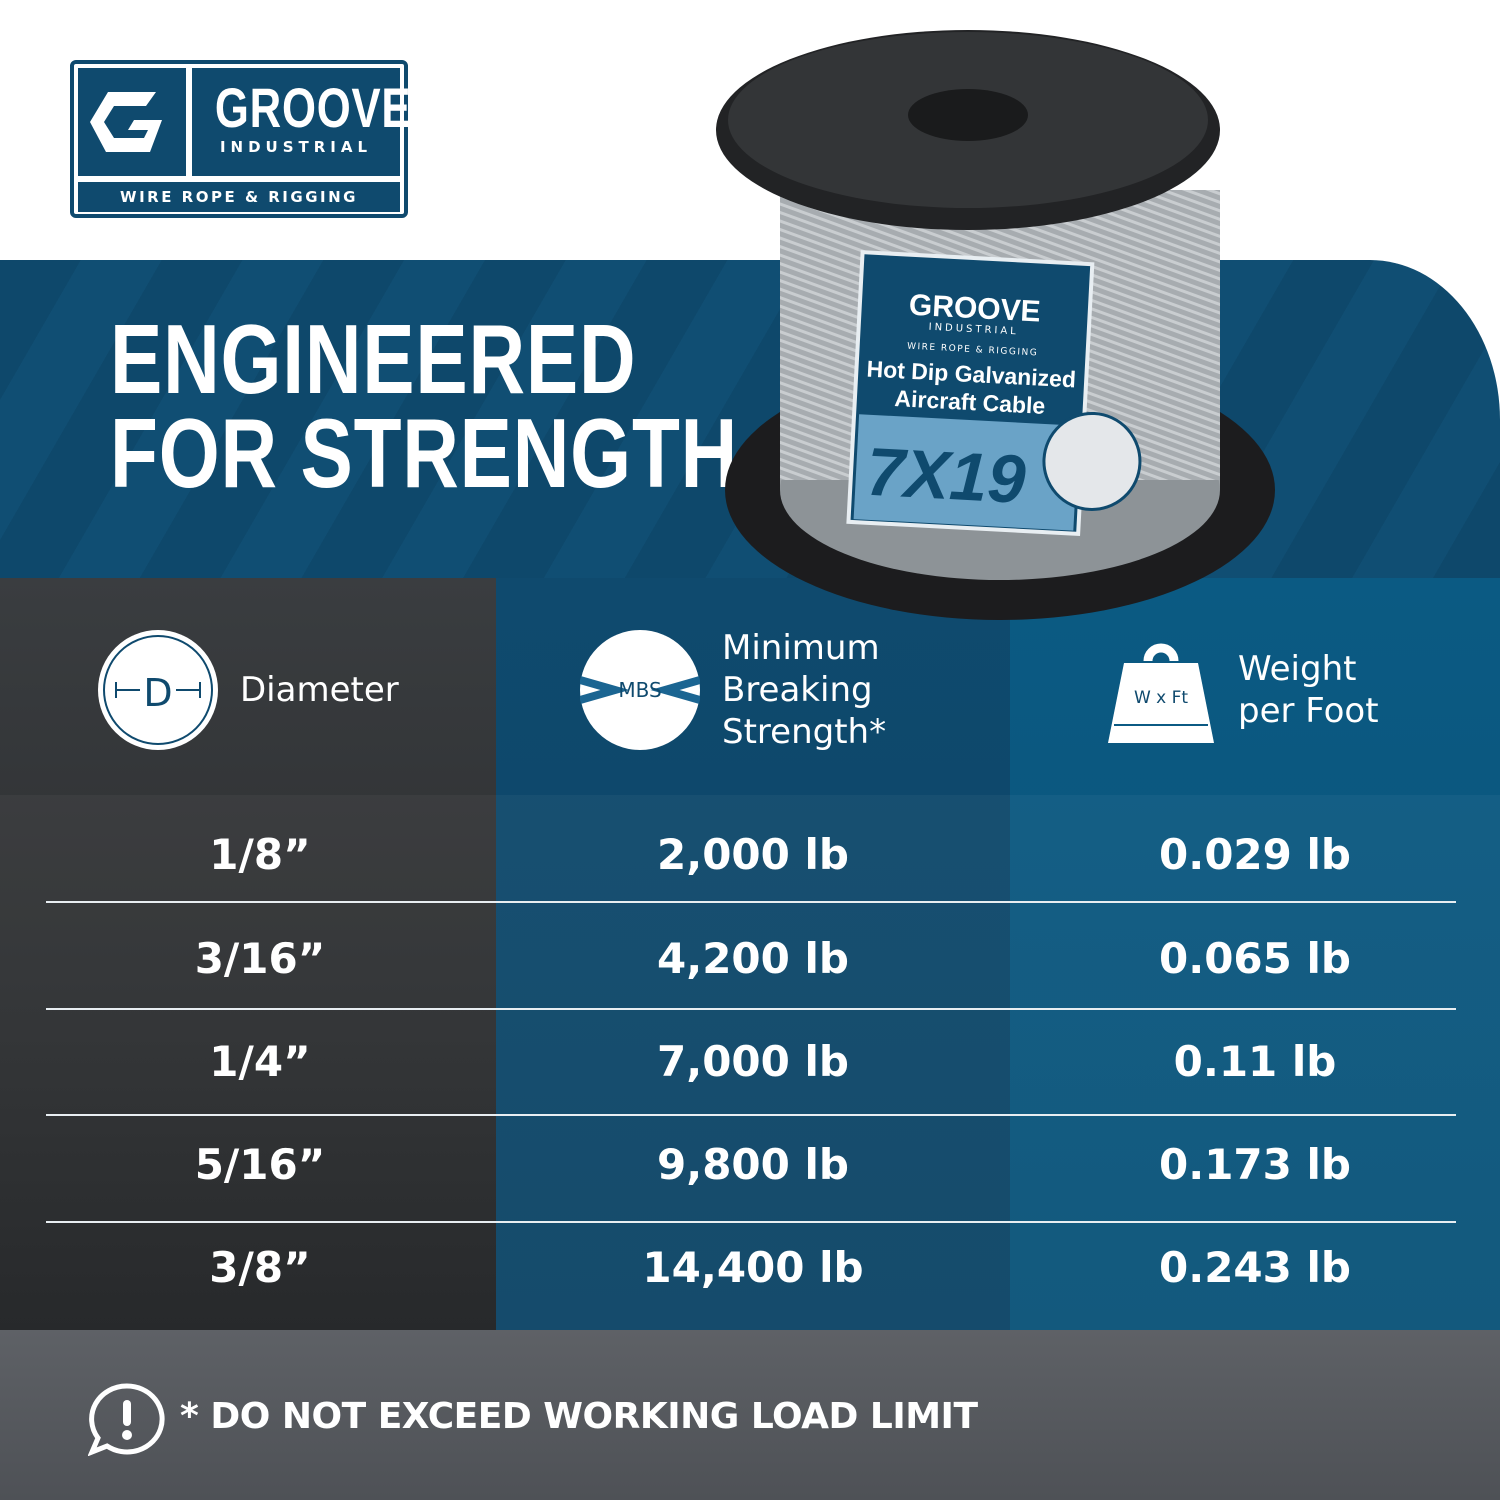 The width and height of the screenshot is (1500, 1500). Describe the element at coordinates (1255, 1267) in the screenshot. I see `cell-weight: 0.243 lb` at that location.